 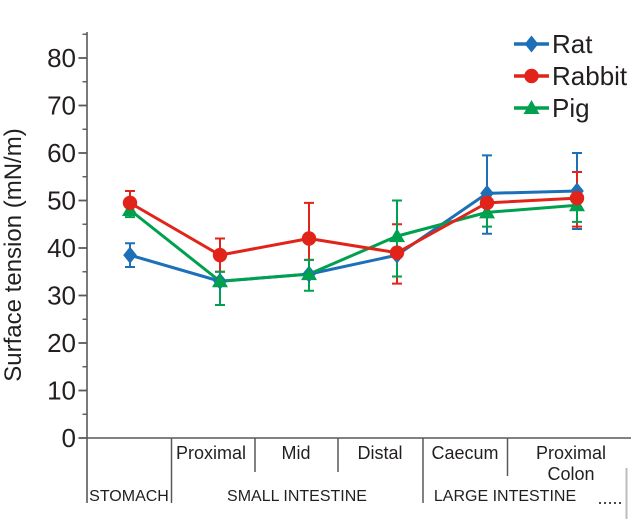 I want to click on legend-label-pig: Pig, so click(x=571, y=108).